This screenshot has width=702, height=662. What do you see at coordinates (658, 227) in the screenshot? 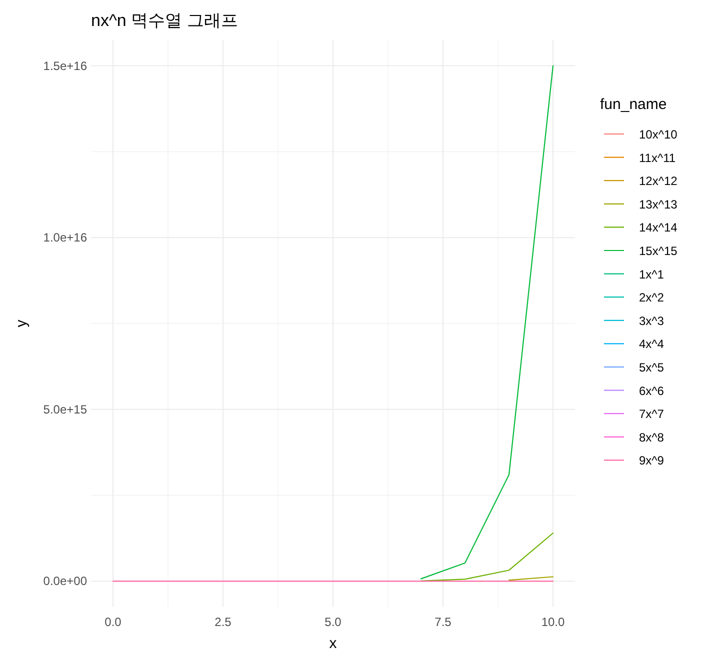
I see `legend-label: 14x^14` at bounding box center [658, 227].